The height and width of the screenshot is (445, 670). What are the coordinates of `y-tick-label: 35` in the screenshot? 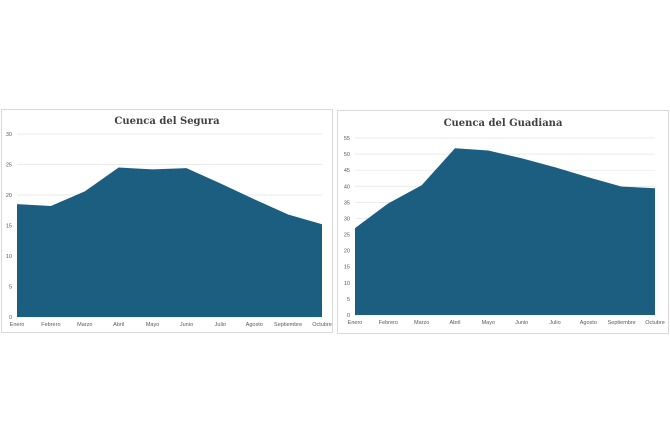 It's located at (347, 203).